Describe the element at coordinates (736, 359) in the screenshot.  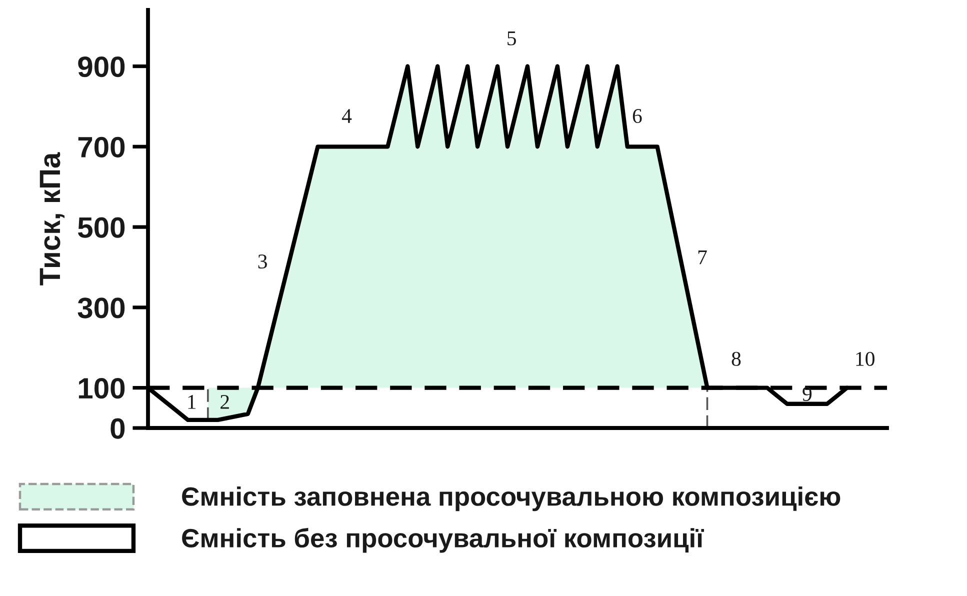
I see `annotation: 8` at that location.